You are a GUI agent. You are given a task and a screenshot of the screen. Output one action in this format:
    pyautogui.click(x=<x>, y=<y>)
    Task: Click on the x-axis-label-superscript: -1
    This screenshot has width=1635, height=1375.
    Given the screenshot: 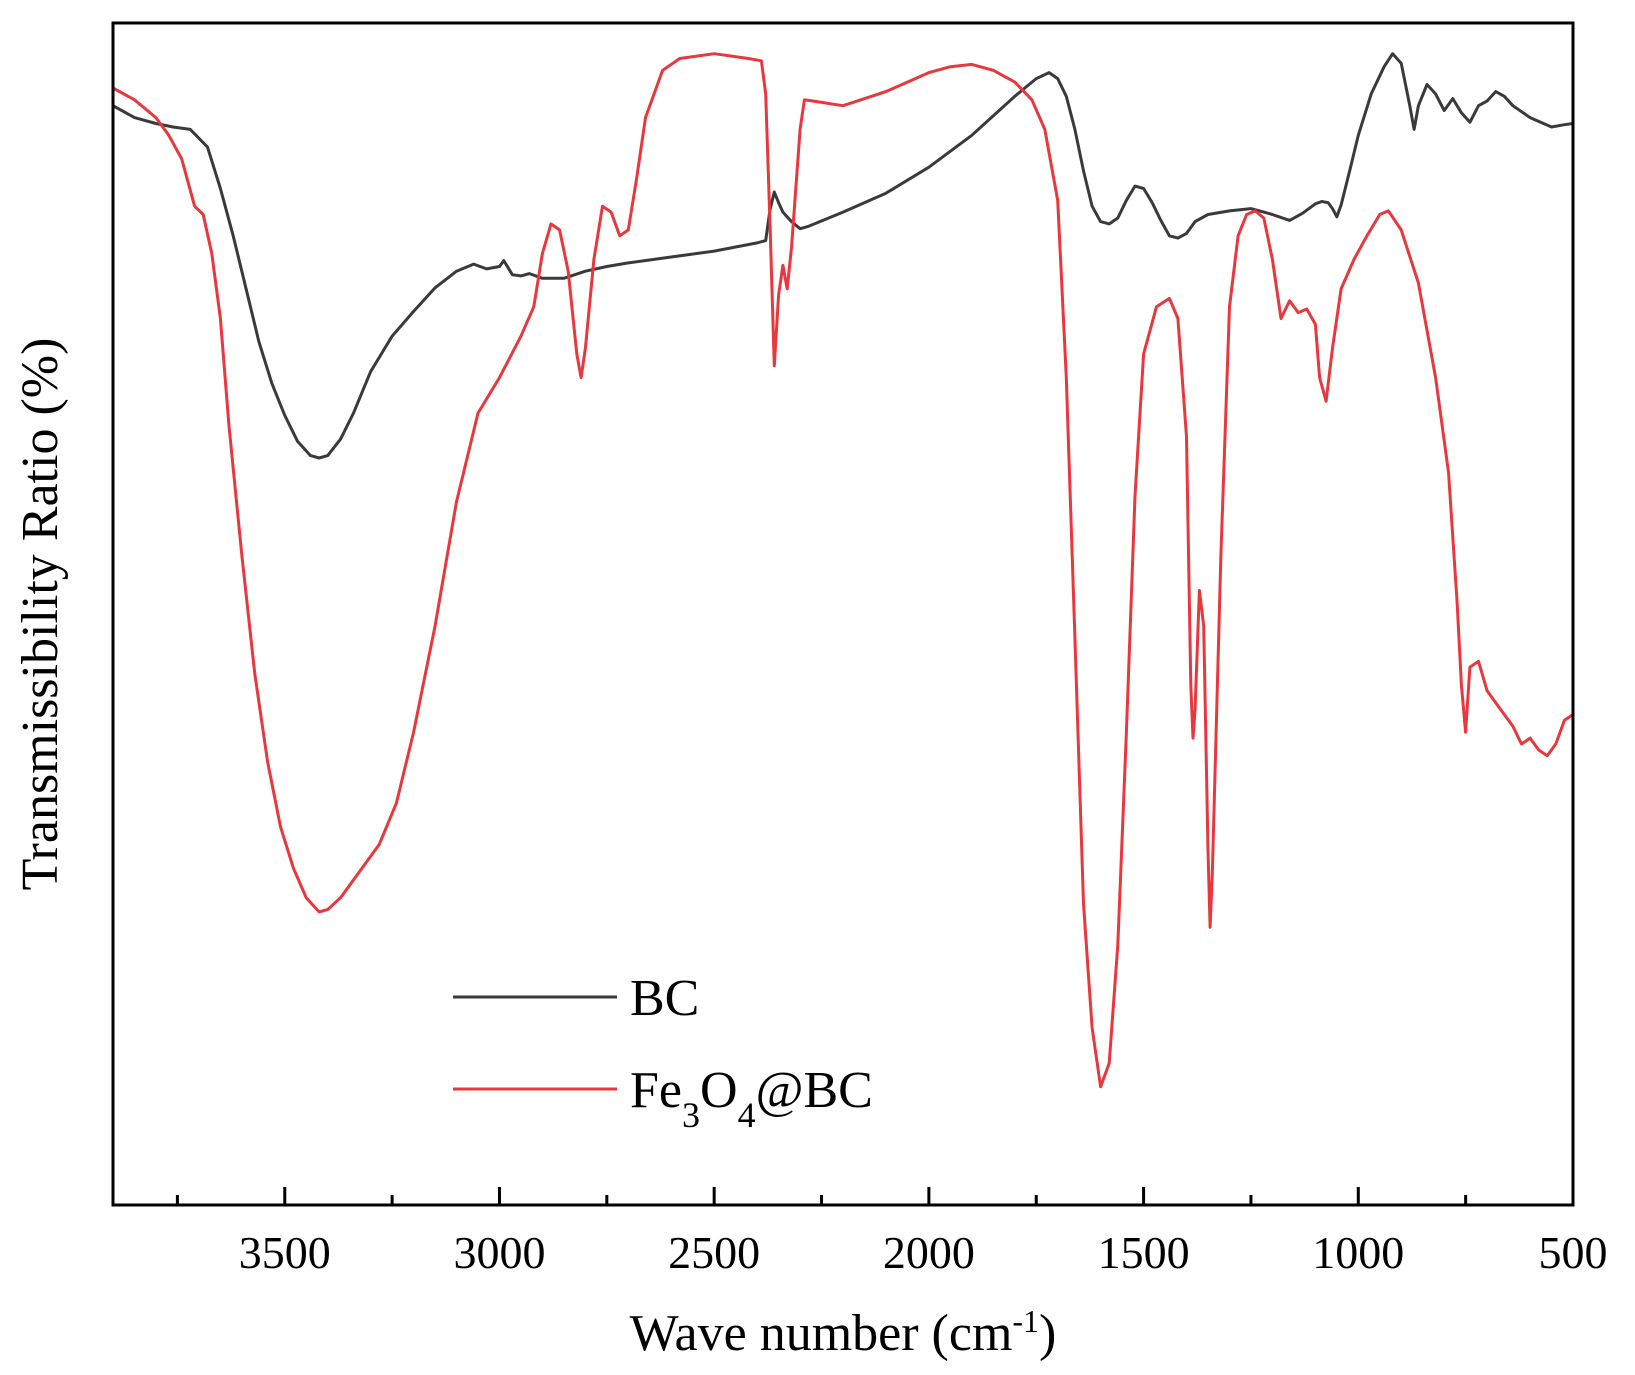 What is the action you would take?
    pyautogui.click(x=1025, y=1321)
    